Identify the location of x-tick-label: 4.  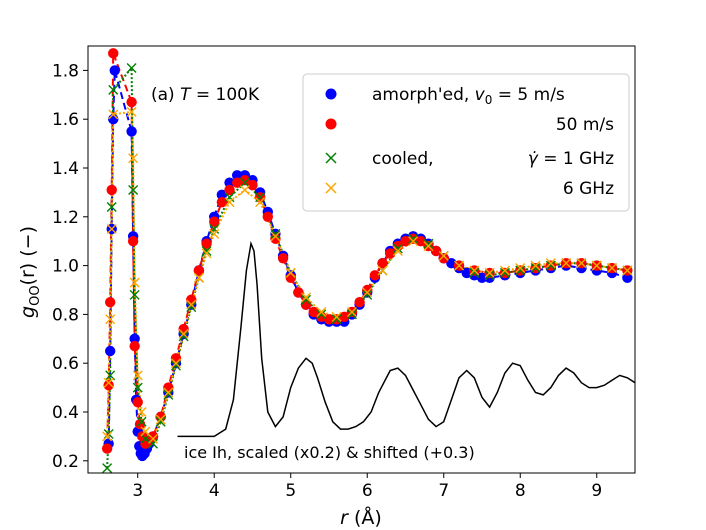
(214, 491).